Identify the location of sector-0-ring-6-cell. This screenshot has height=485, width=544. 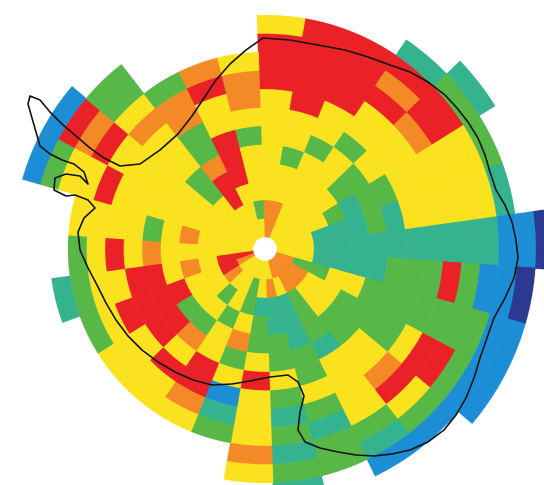
(263, 117).